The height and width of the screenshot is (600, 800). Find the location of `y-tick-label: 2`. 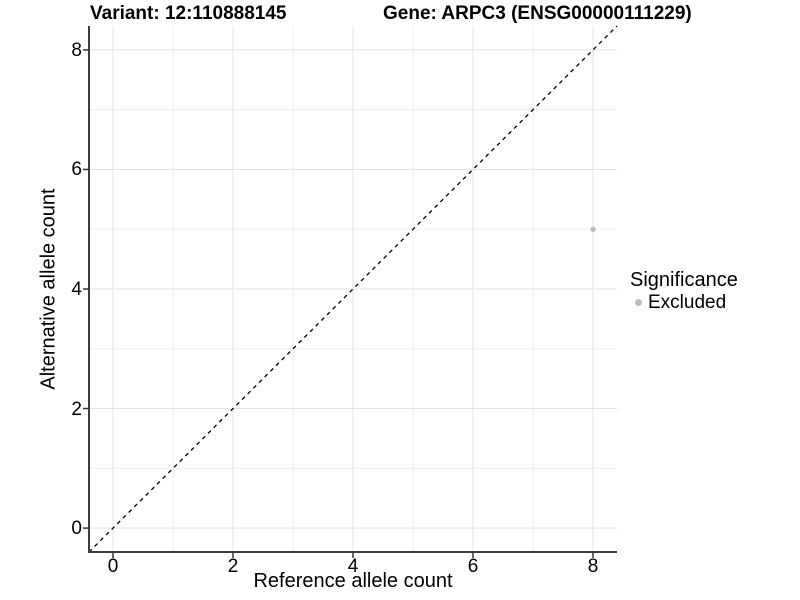

y-tick-label: 2 is located at coordinates (76, 409).